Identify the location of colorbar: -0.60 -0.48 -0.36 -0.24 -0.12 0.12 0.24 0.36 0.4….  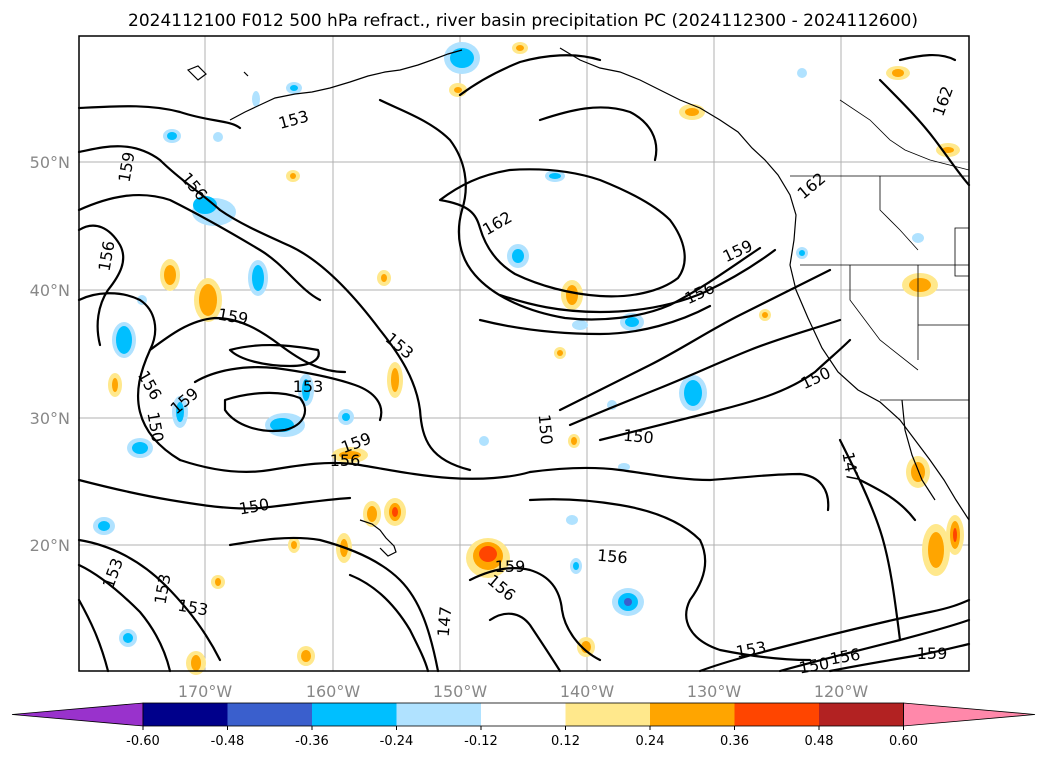
(523, 725).